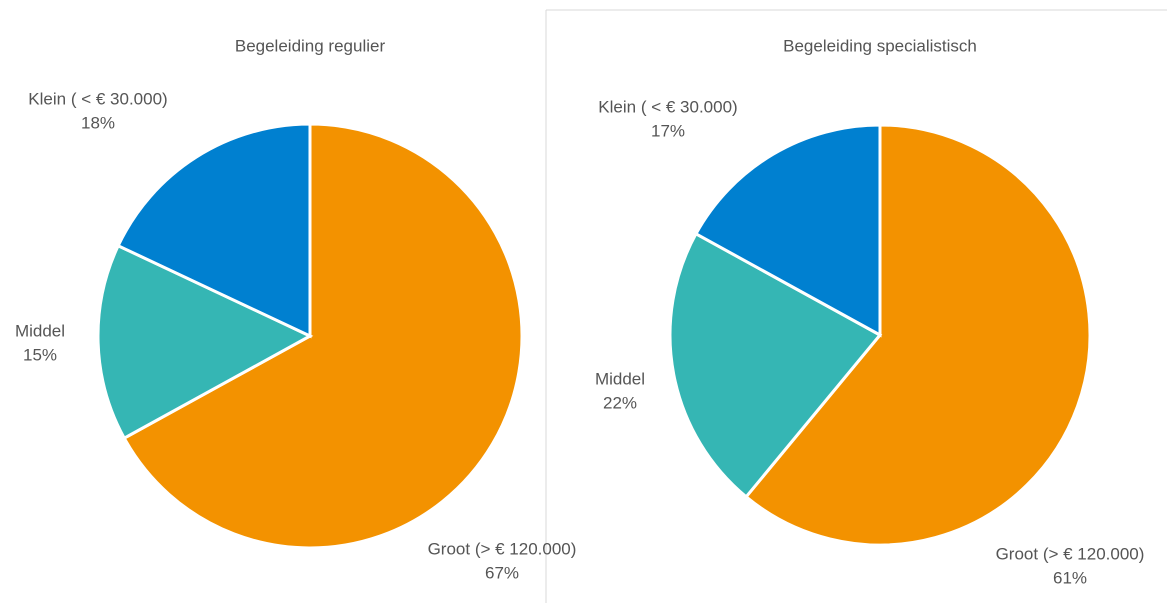 This screenshot has height=603, width=1167. What do you see at coordinates (880, 45) in the screenshot?
I see `chart-title: Begeleiding specialistisch` at bounding box center [880, 45].